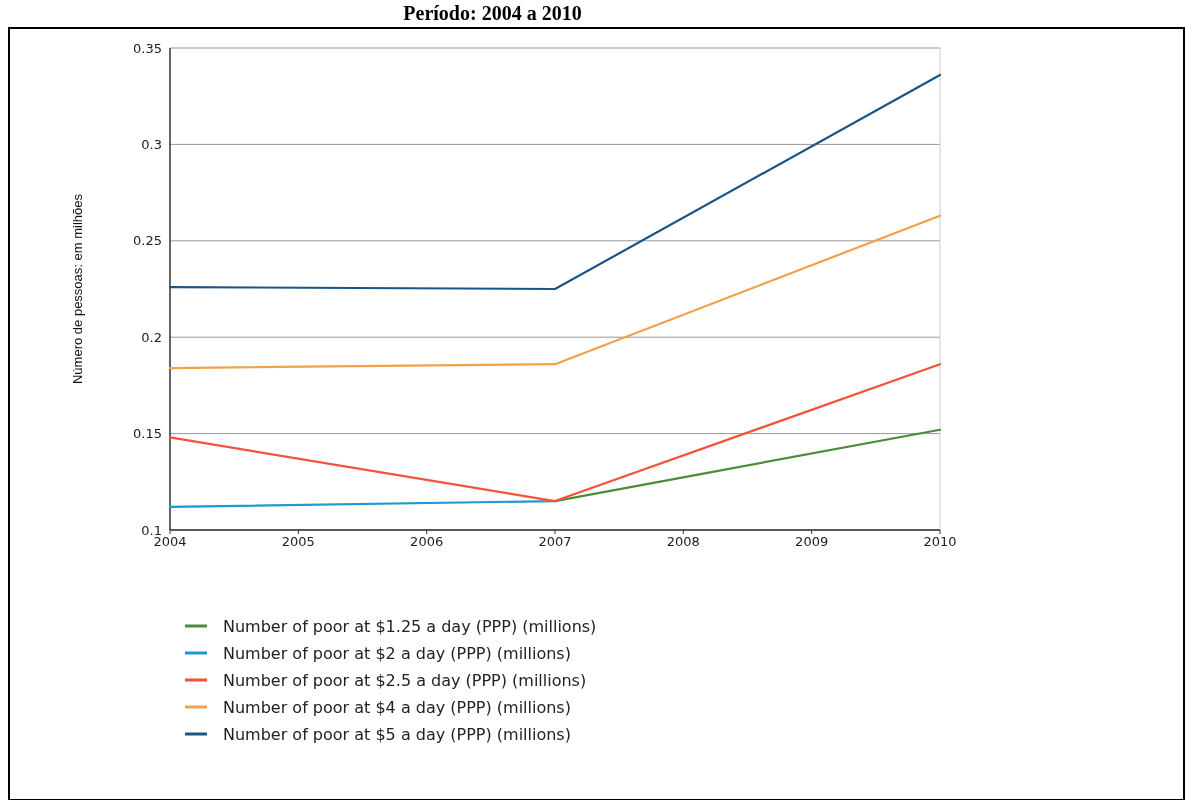 The width and height of the screenshot is (1185, 800). What do you see at coordinates (147, 241) in the screenshot?
I see `y-tick-label: 0.25` at bounding box center [147, 241].